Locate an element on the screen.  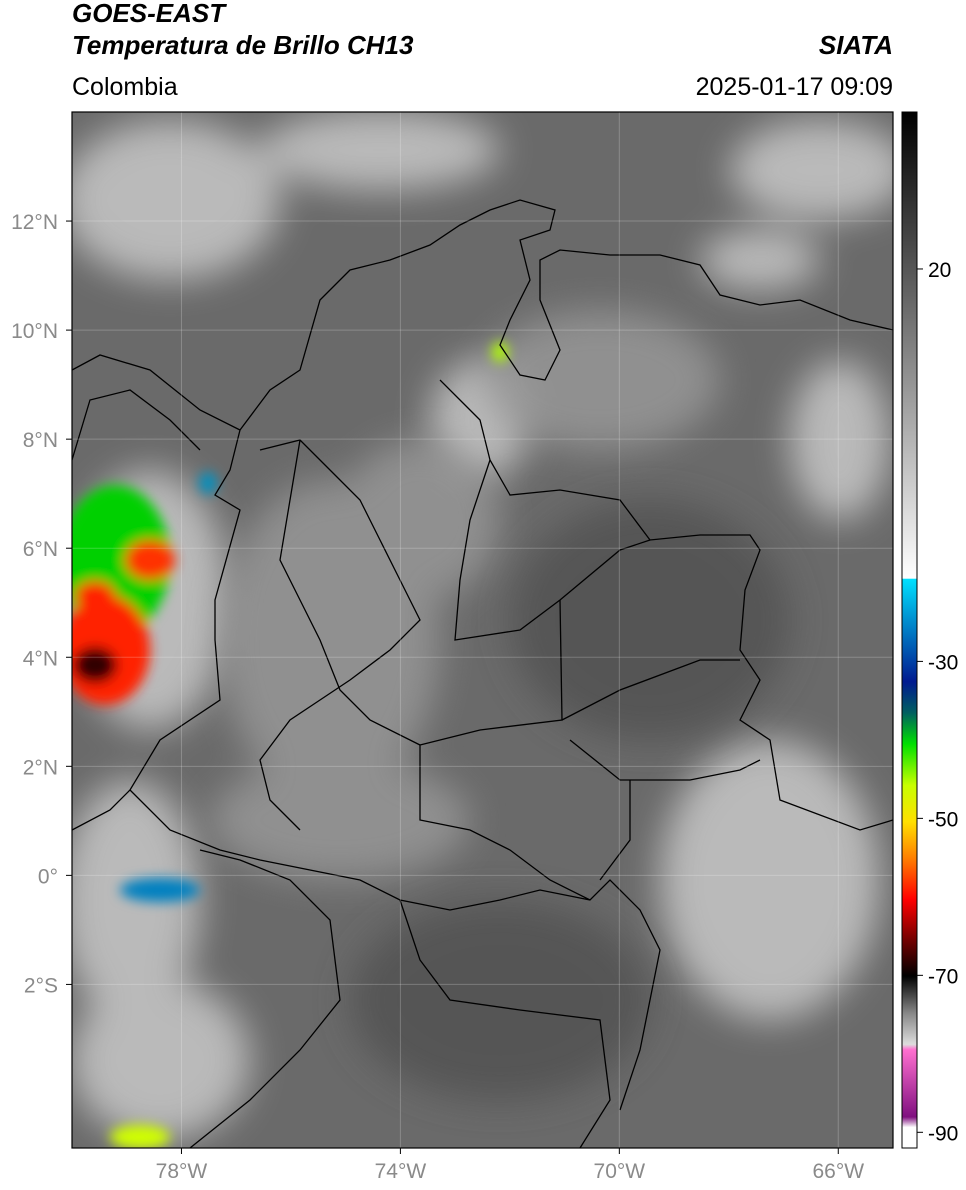
lat-tick-label: 12°N is located at coordinates (34, 222).